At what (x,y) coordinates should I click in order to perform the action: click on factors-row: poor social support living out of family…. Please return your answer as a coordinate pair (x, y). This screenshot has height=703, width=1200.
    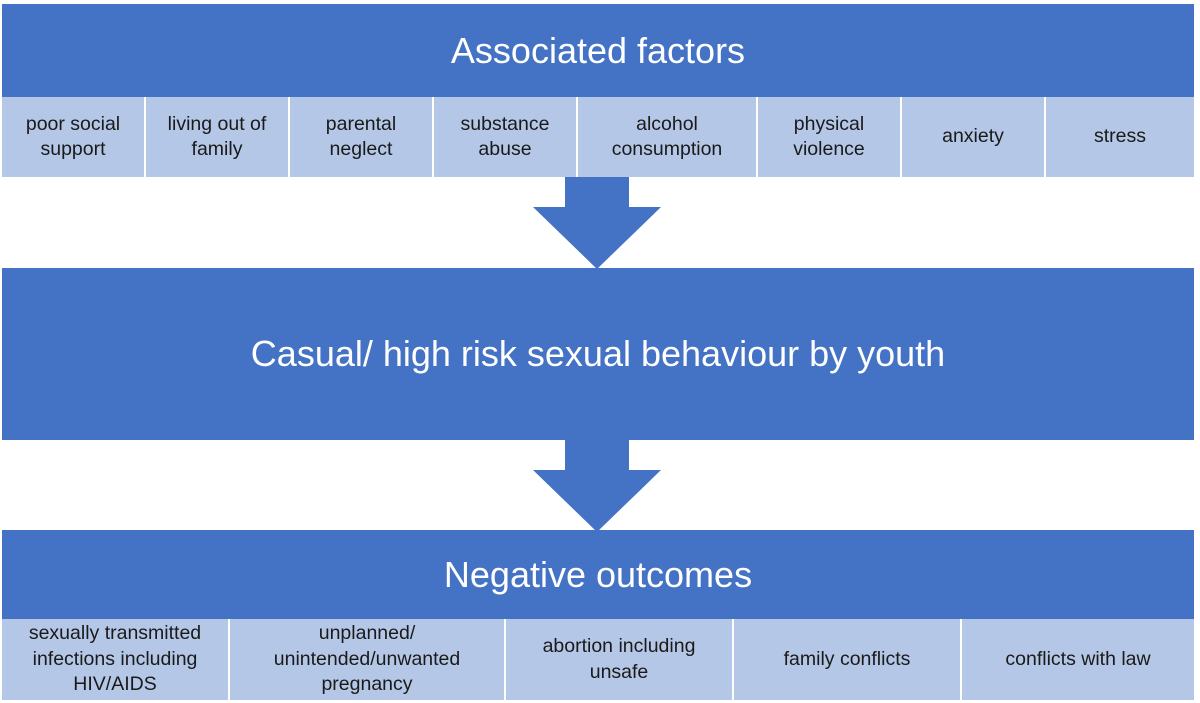
    Looking at the image, I should click on (598, 137).